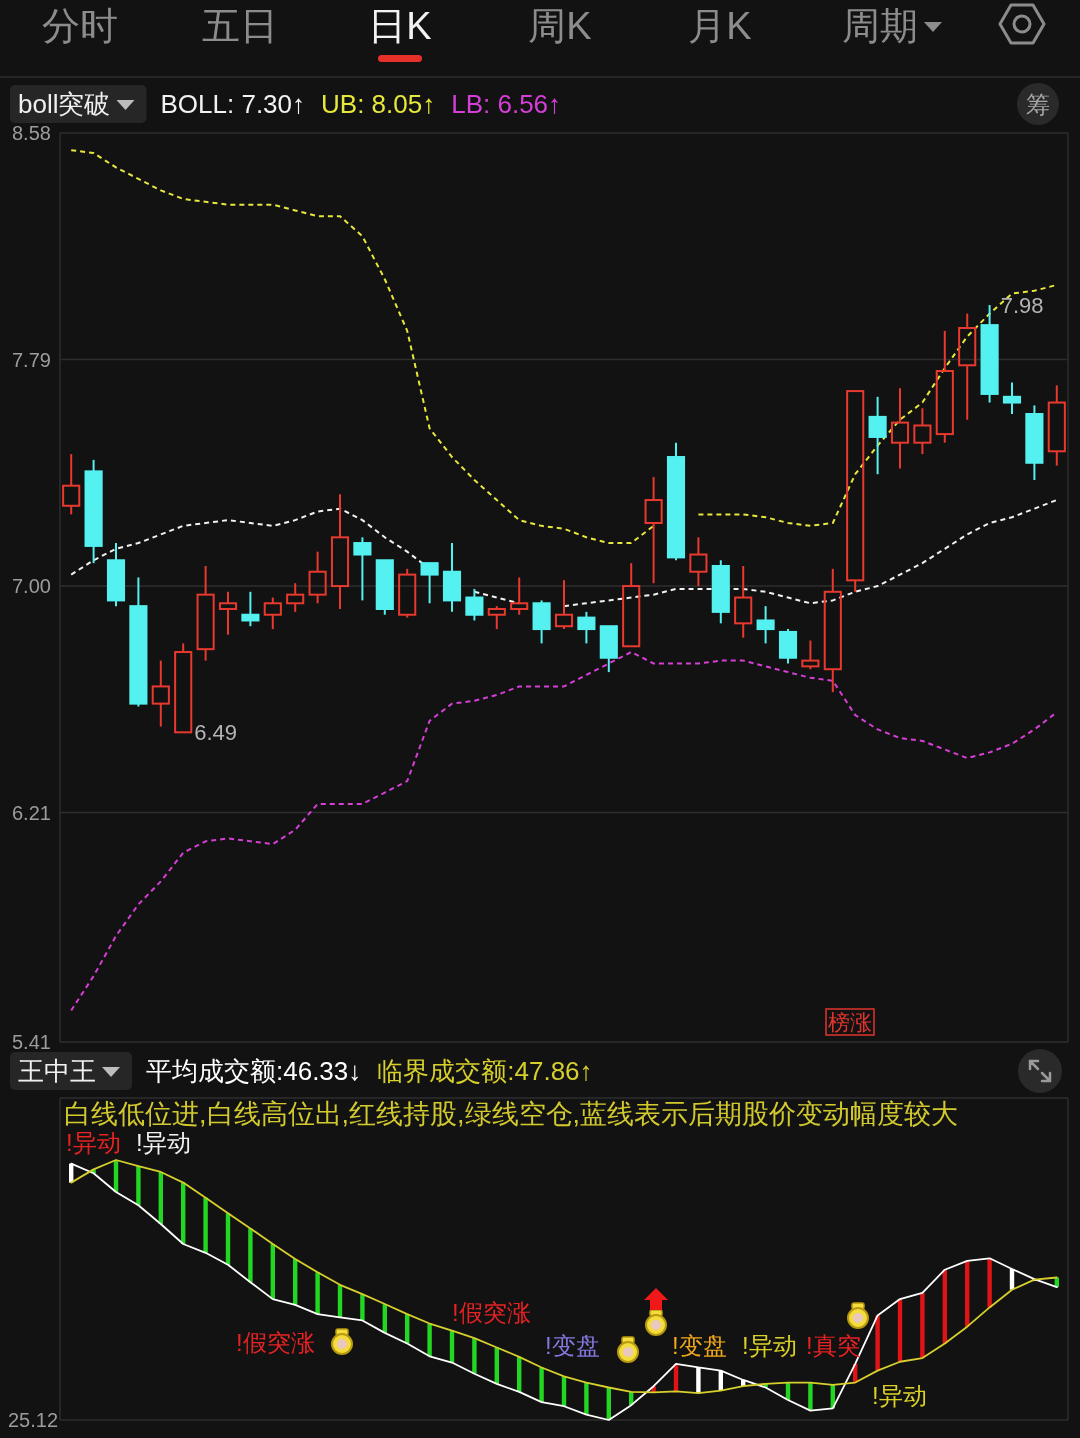 The image size is (1080, 1438). I want to click on chart-title: 王中王, so click(57, 1071).